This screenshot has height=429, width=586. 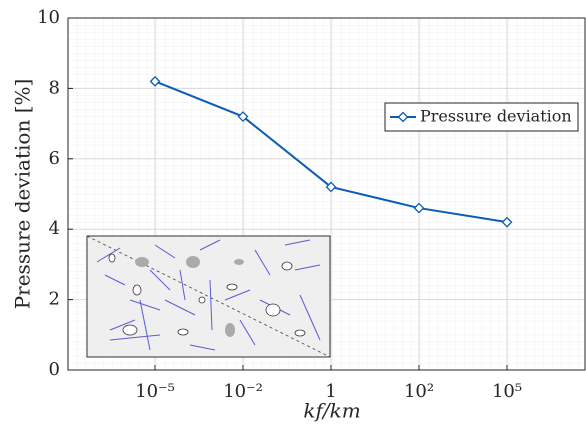 What do you see at coordinates (54, 228) in the screenshot?
I see `y-tick-label: 4` at bounding box center [54, 228].